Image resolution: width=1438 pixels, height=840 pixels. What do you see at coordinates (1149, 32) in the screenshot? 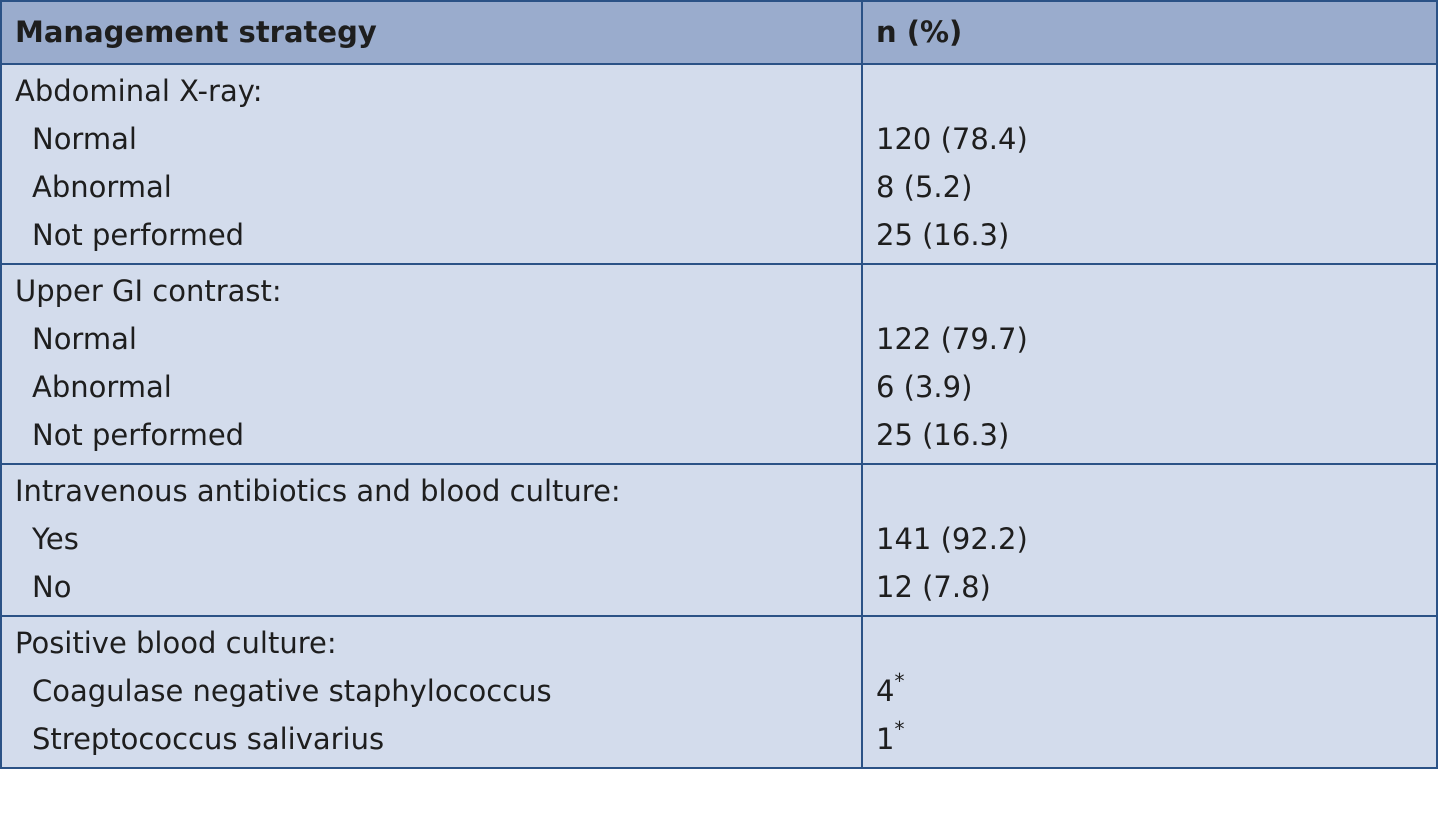
I see `header-n-percent: n (%)` at bounding box center [1149, 32].